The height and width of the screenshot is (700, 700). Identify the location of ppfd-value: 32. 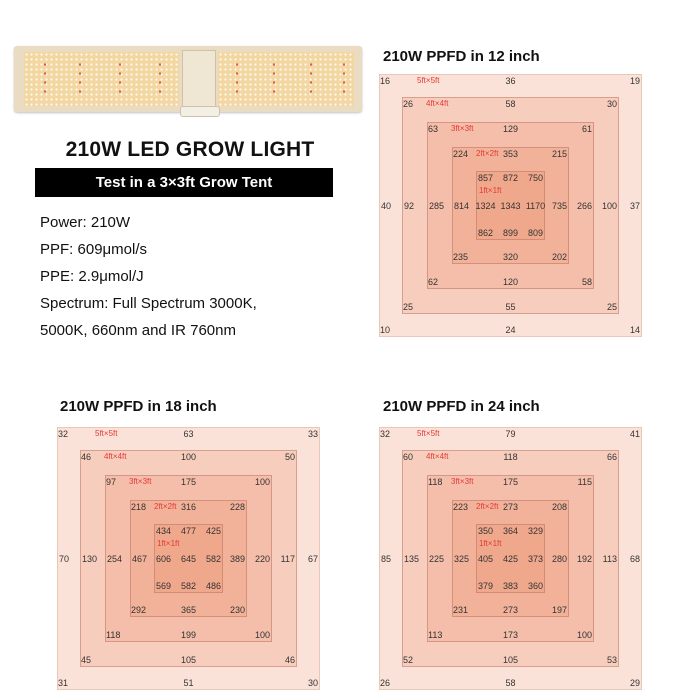
(385, 434).